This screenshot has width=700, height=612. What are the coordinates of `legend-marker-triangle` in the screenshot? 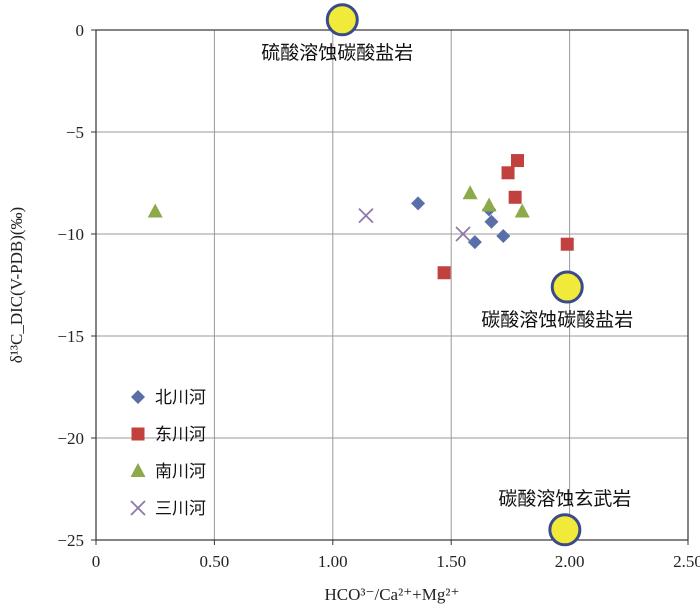 It's located at (138, 470).